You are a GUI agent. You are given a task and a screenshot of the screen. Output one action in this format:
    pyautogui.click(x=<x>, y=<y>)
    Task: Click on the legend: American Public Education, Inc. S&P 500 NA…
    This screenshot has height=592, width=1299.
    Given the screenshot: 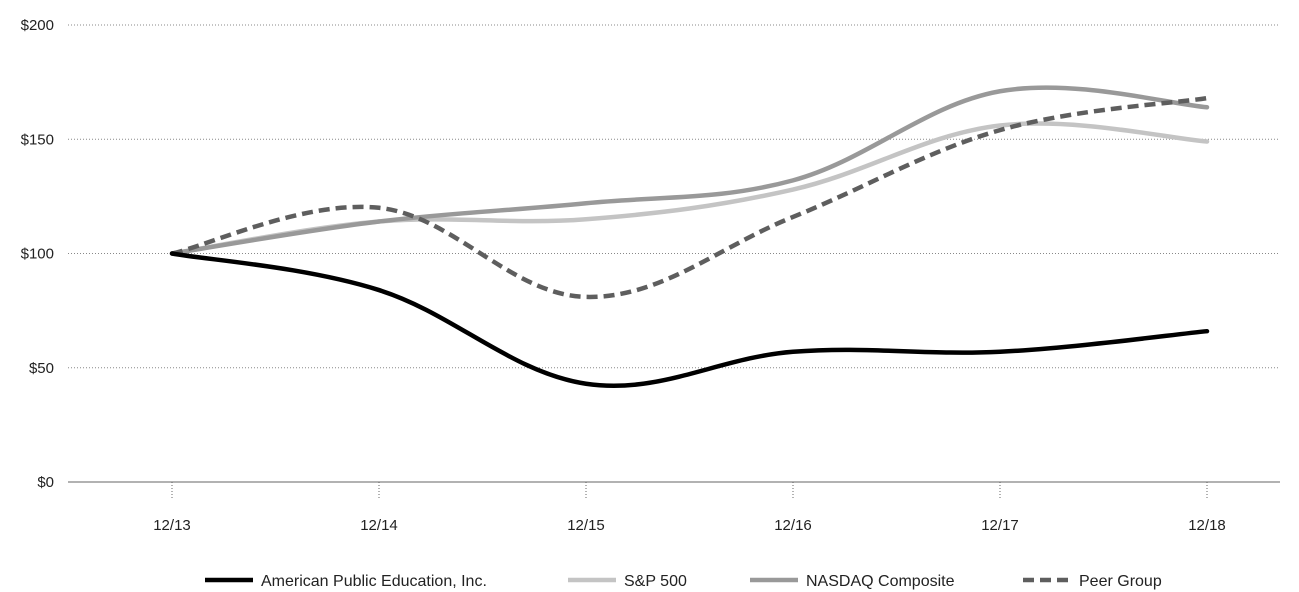 What is the action you would take?
    pyautogui.click(x=683, y=581)
    